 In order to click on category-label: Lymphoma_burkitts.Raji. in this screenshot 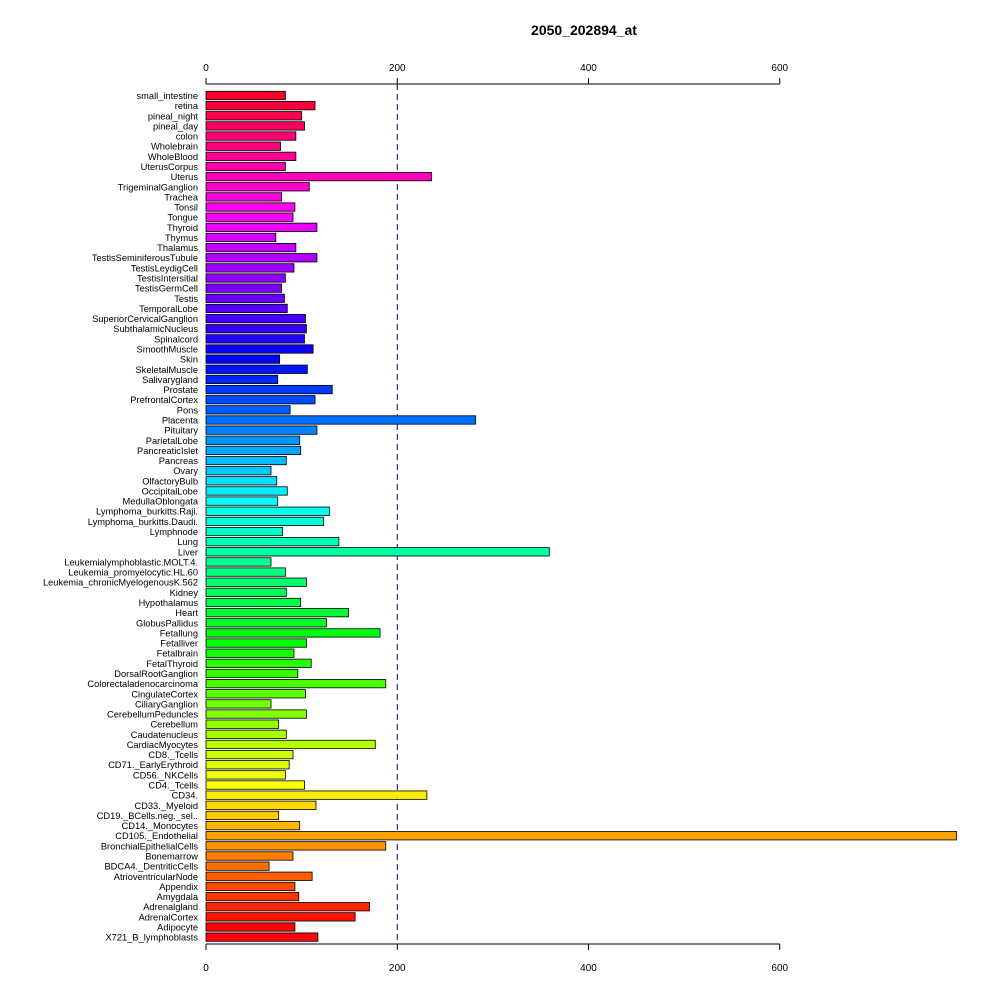, I will do `click(147, 512)`.